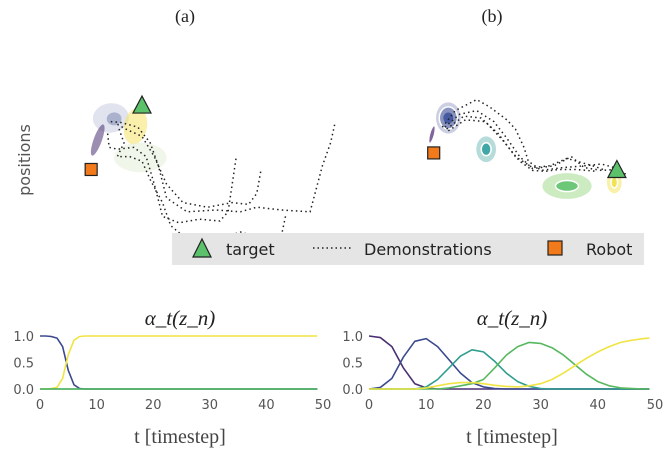  I want to click on panel-a-gaussians, so click(128, 138).